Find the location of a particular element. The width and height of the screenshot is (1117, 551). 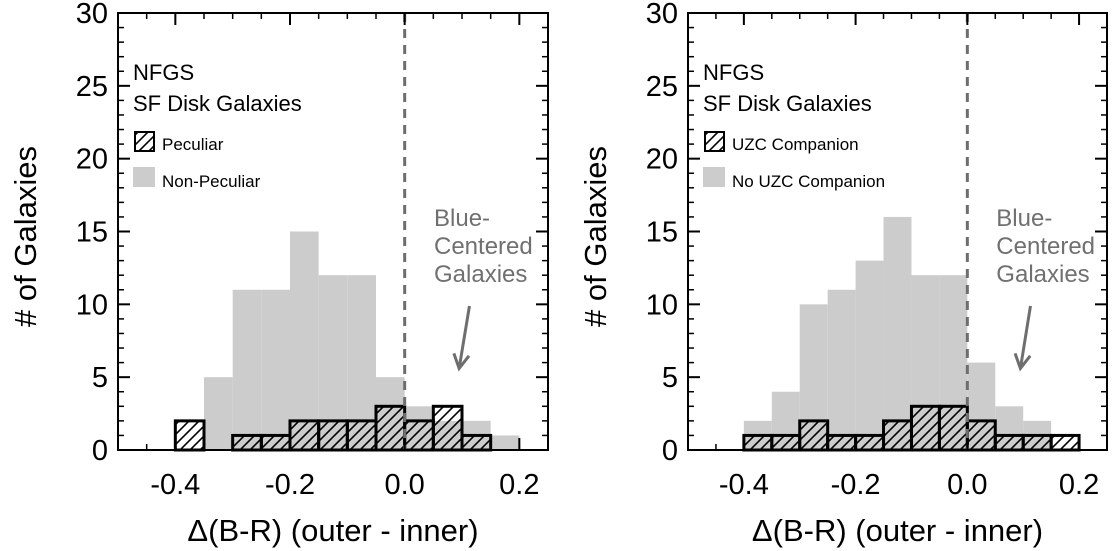

legend-label-filled: No UZC Companion is located at coordinates (808, 181).